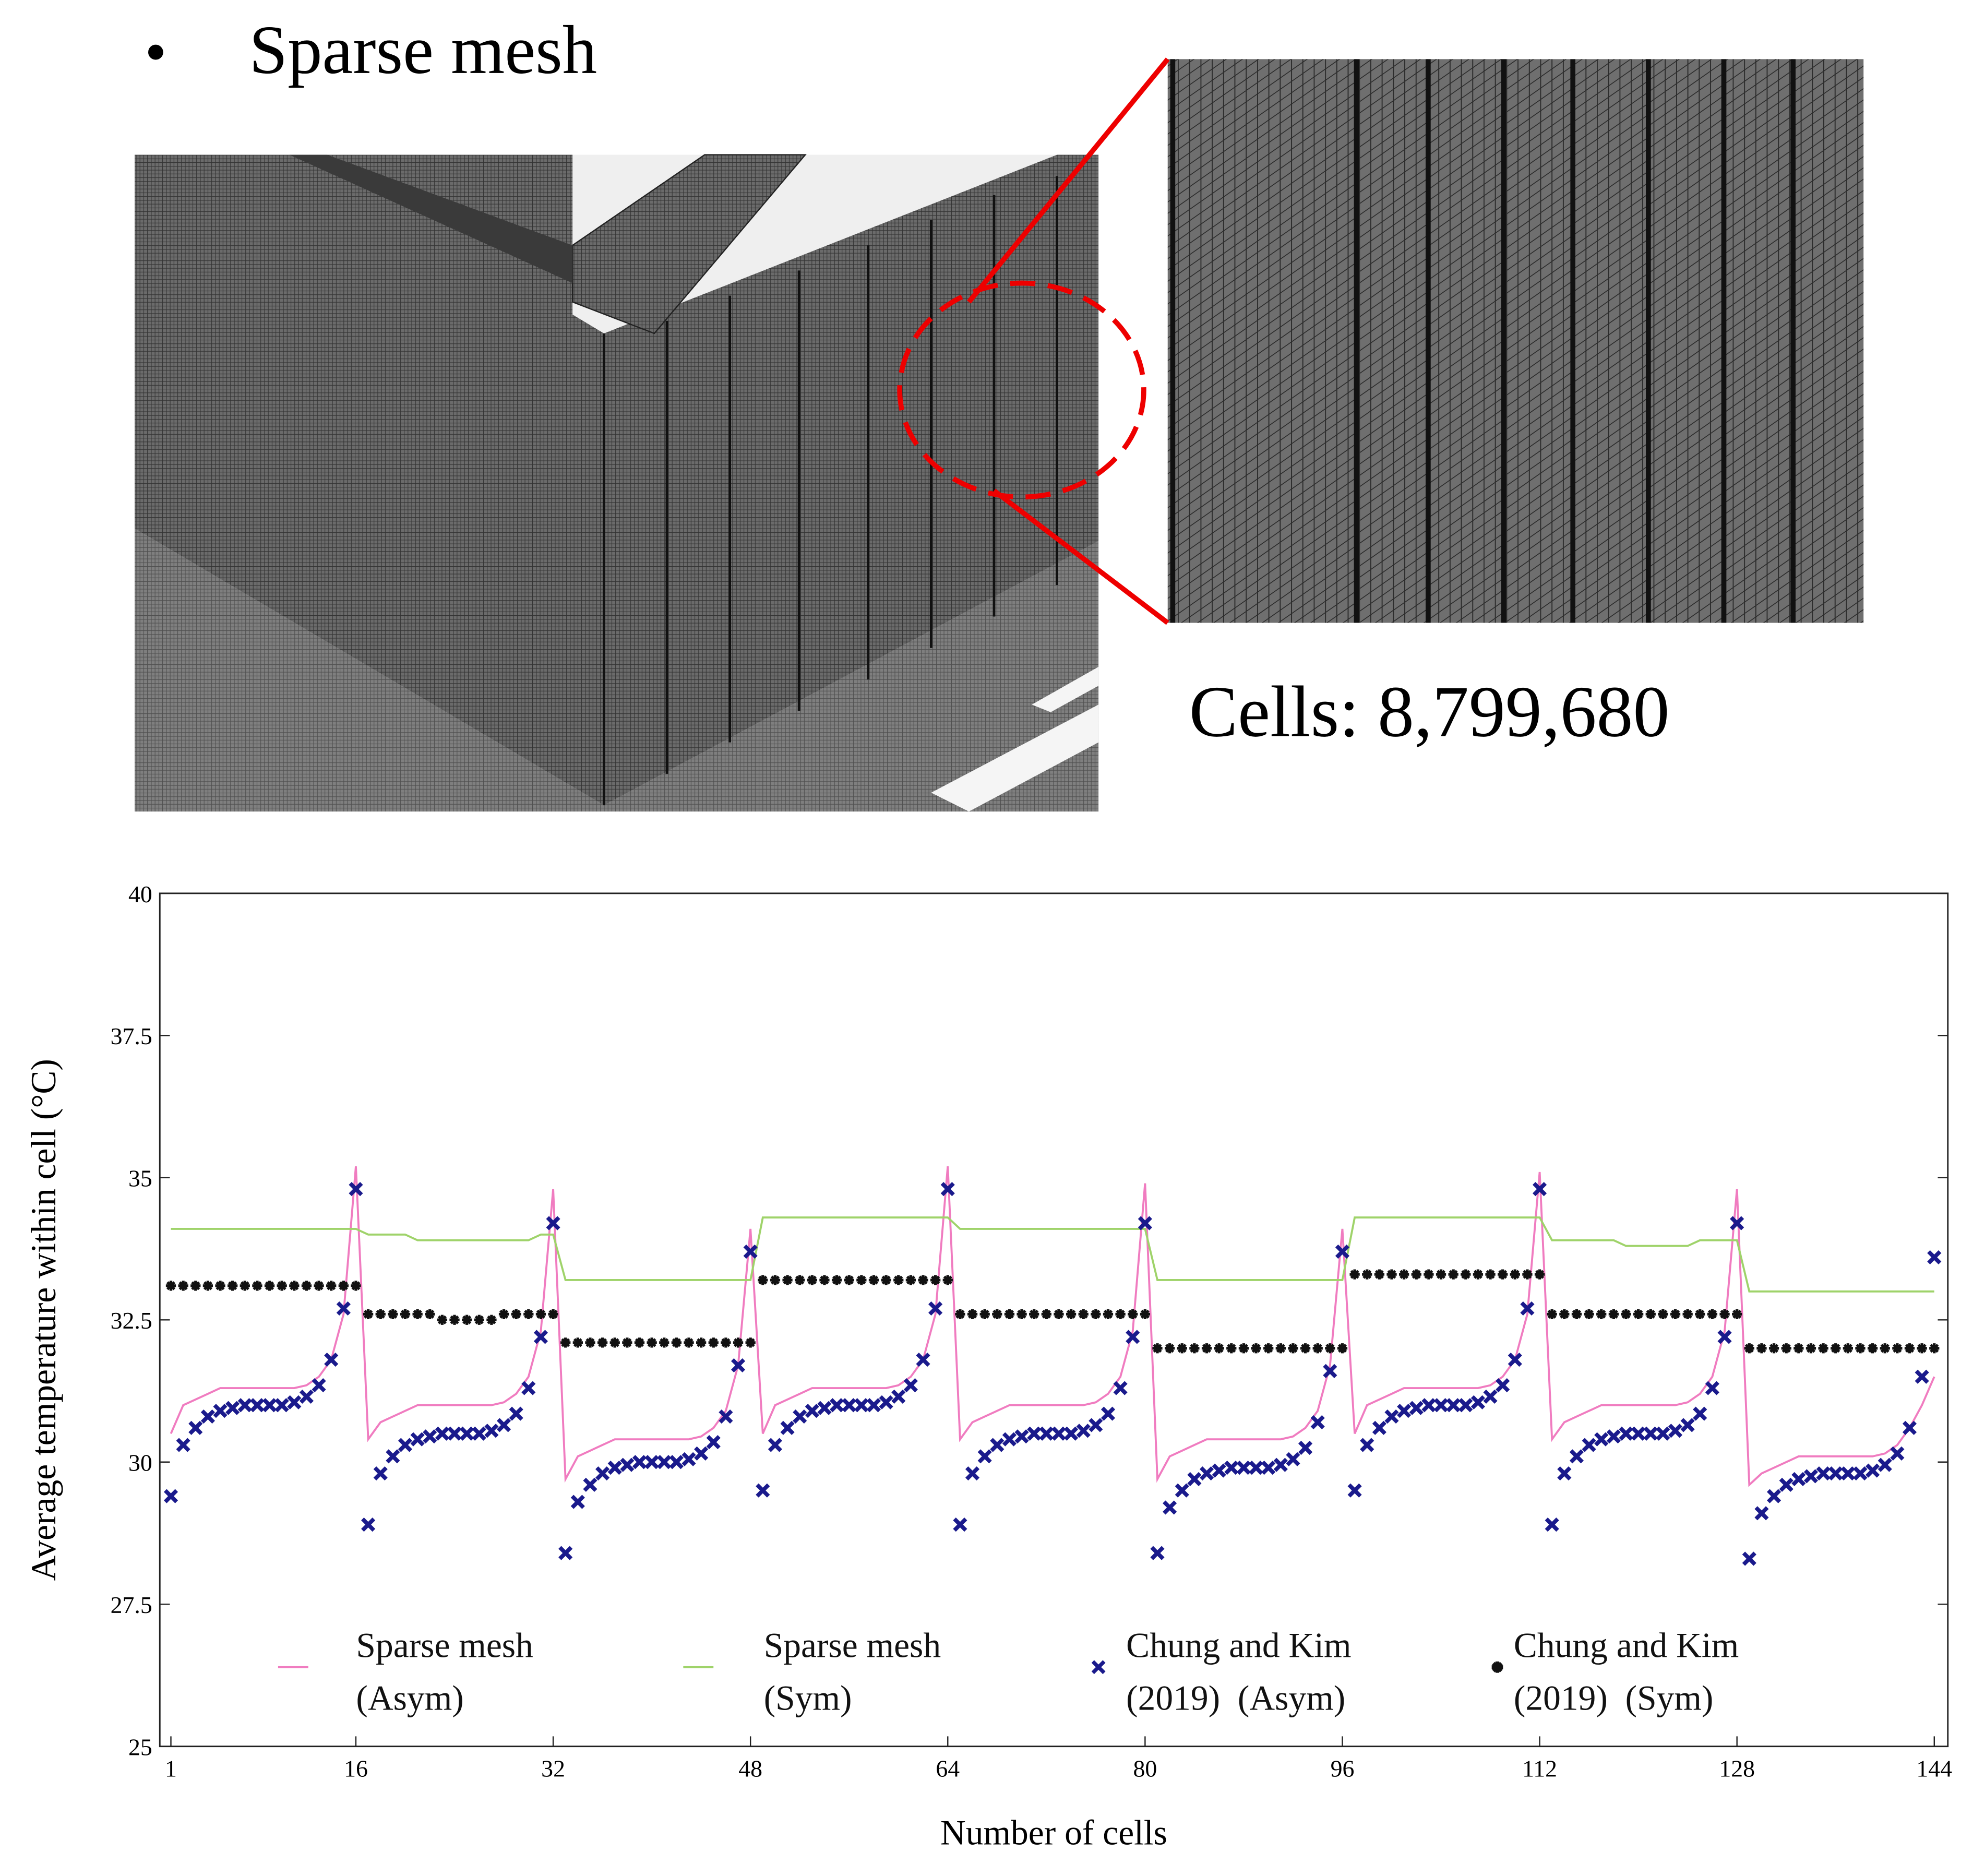  I want to click on legend-label: Chung and Kim (2019) (Asym), so click(1243, 1673).